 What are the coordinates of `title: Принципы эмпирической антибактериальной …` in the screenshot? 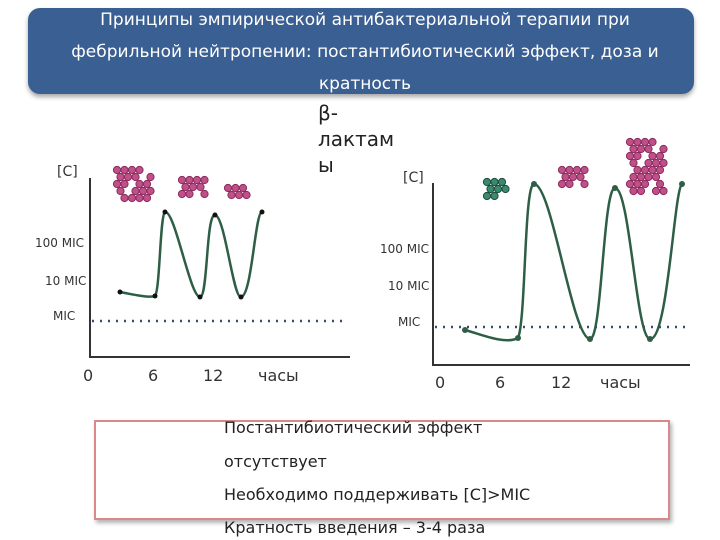 It's located at (365, 52).